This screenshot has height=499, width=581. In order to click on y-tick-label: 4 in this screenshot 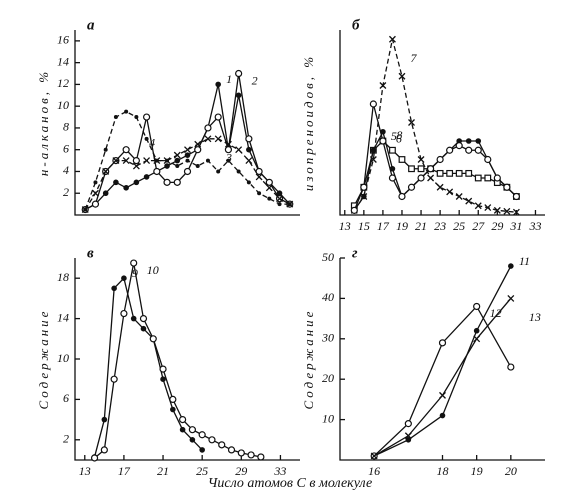, I will do `click(66, 170)`.